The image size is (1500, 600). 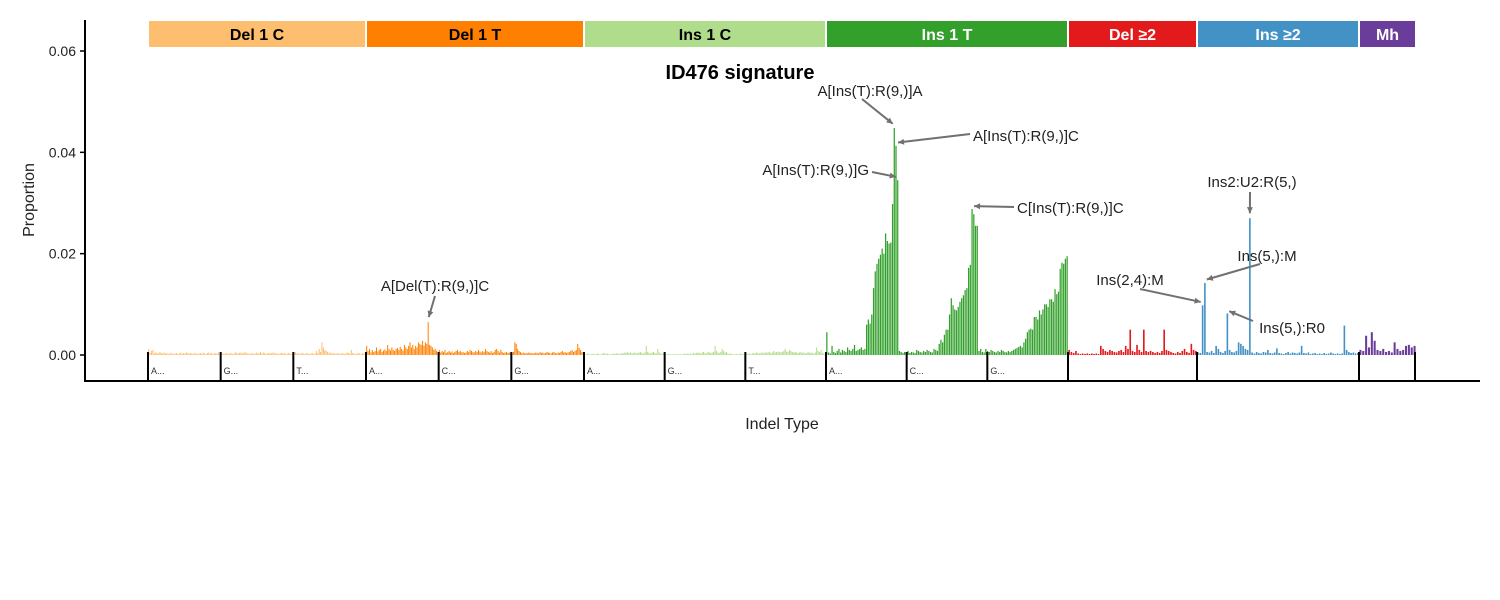 What do you see at coordinates (1292, 328) in the screenshot?
I see `annotation-label: Ins(5,):R0` at bounding box center [1292, 328].